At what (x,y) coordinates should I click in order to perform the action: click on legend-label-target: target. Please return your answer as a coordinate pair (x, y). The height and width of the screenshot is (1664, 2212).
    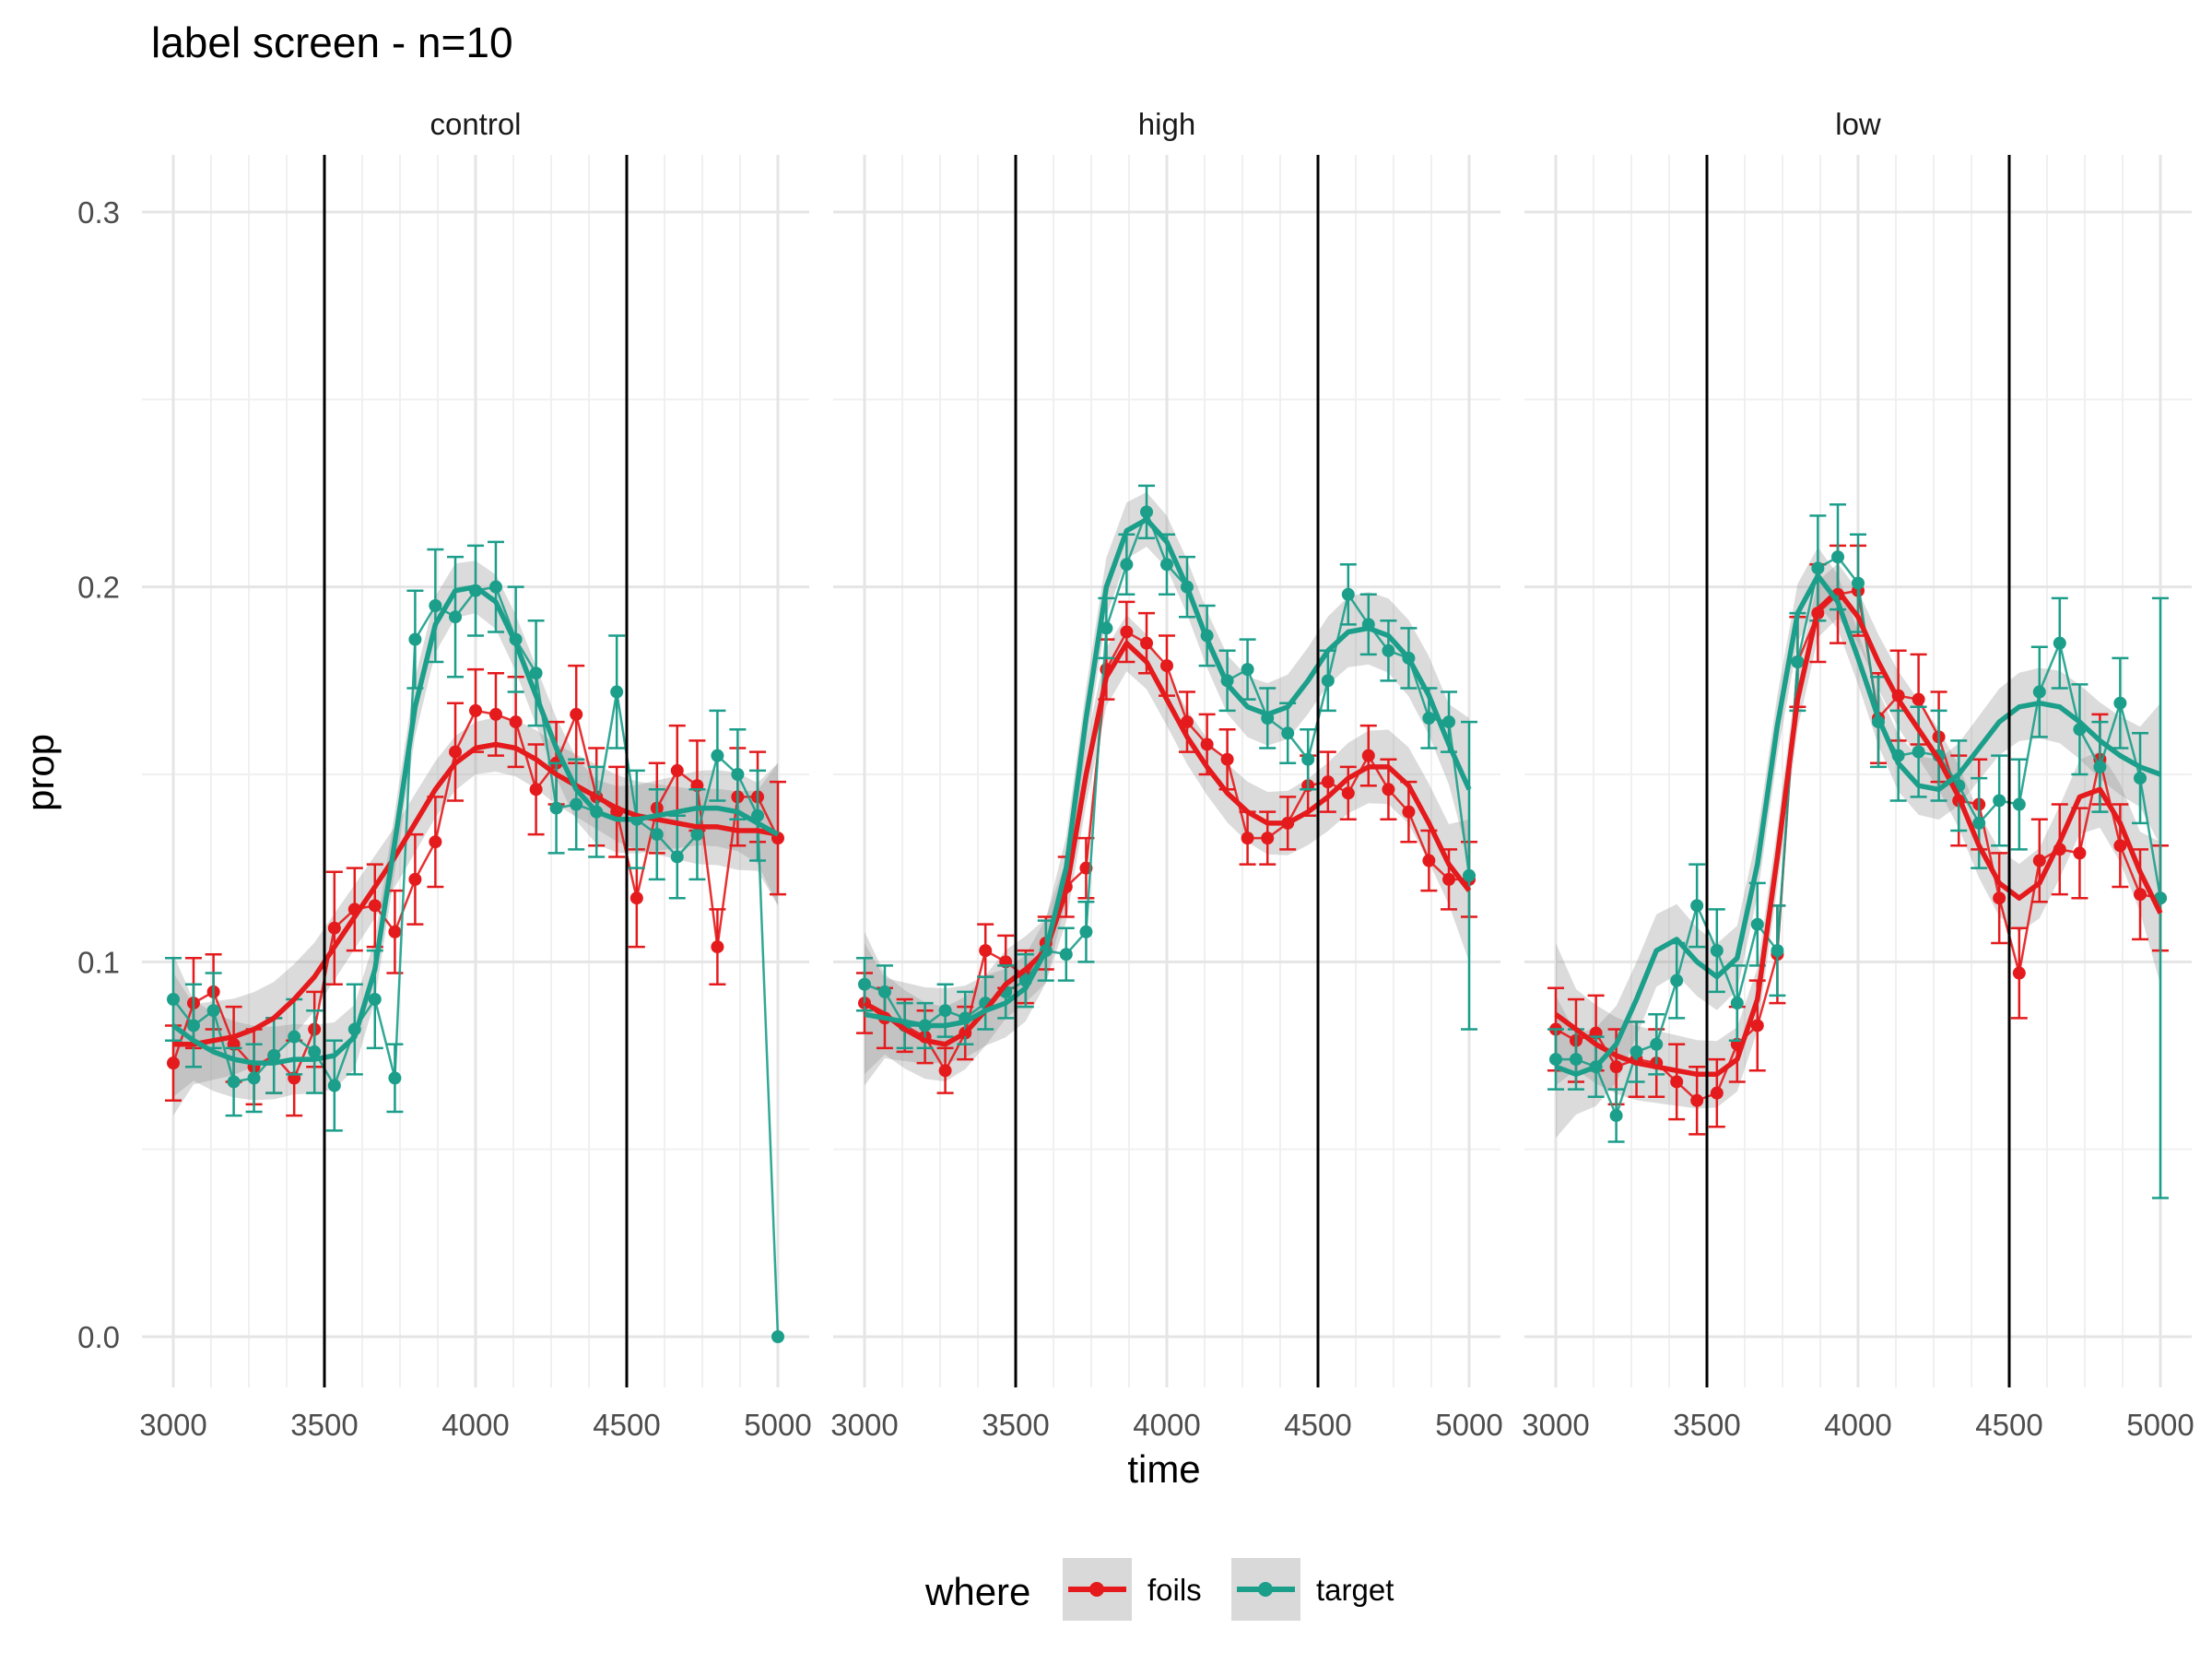
    Looking at the image, I should click on (1355, 1590).